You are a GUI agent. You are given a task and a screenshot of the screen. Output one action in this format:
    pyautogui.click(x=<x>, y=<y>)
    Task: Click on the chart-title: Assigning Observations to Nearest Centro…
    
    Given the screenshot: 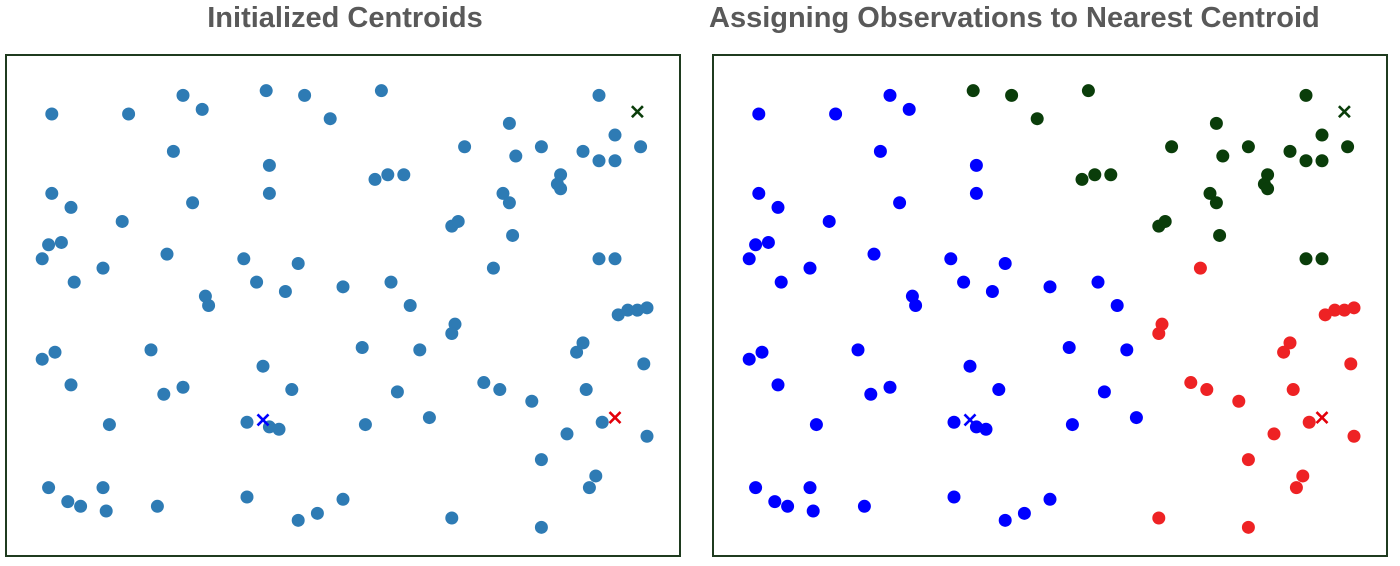 What is the action you would take?
    pyautogui.click(x=1014, y=18)
    